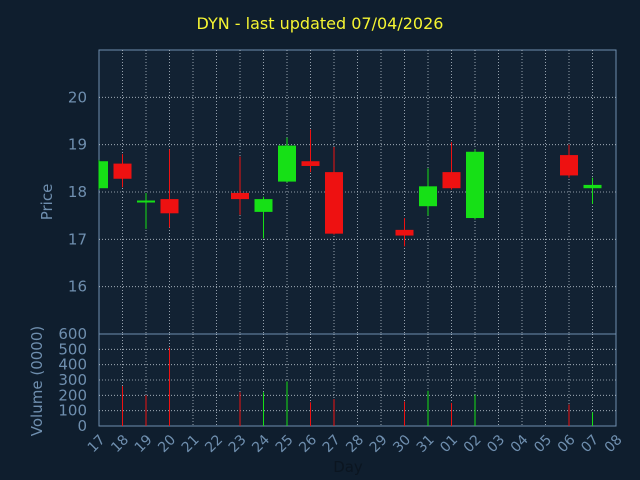  What do you see at coordinates (72, 395) in the screenshot?
I see `volume-tick-label: 200` at bounding box center [72, 395].